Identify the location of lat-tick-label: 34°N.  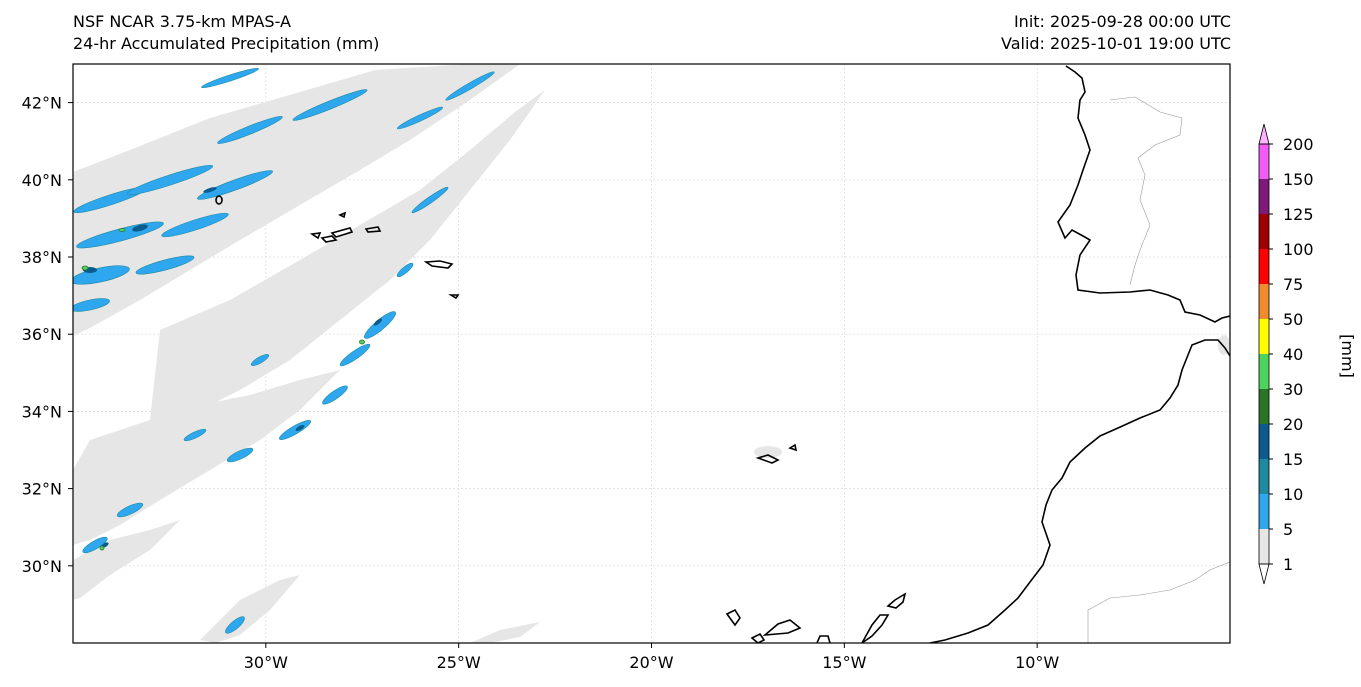
(42, 411).